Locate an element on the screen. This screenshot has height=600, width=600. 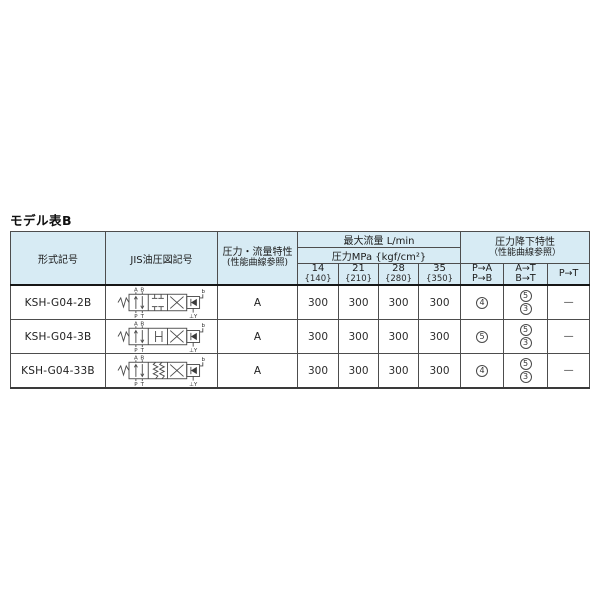
char-line1: 圧力・流量特性 is located at coordinates (257, 252).